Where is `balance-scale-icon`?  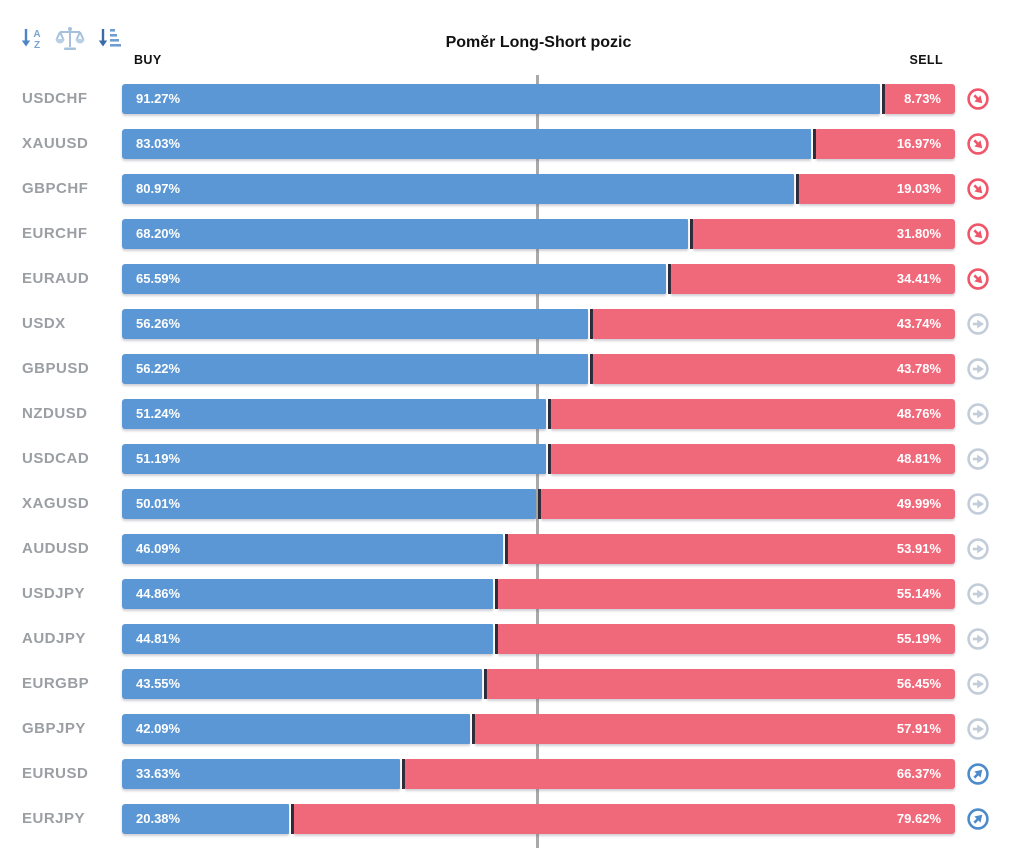
balance-scale-icon is located at coordinates (70, 39).